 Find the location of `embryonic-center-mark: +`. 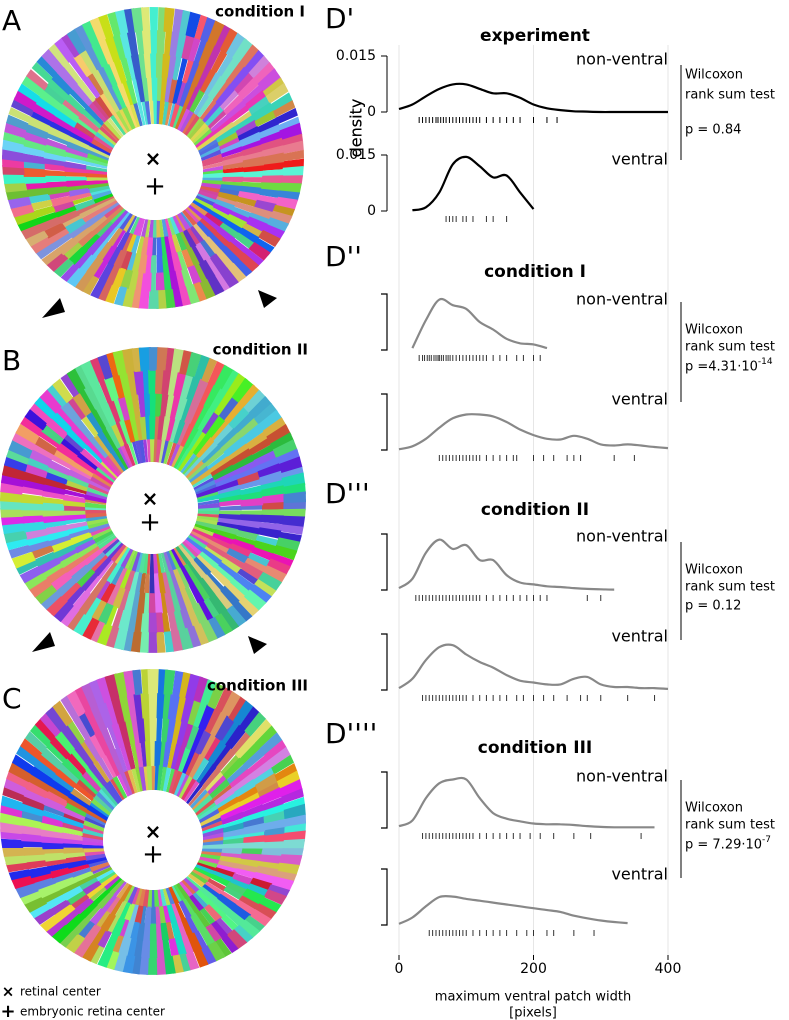

embryonic-center-mark: + is located at coordinates (150, 523).